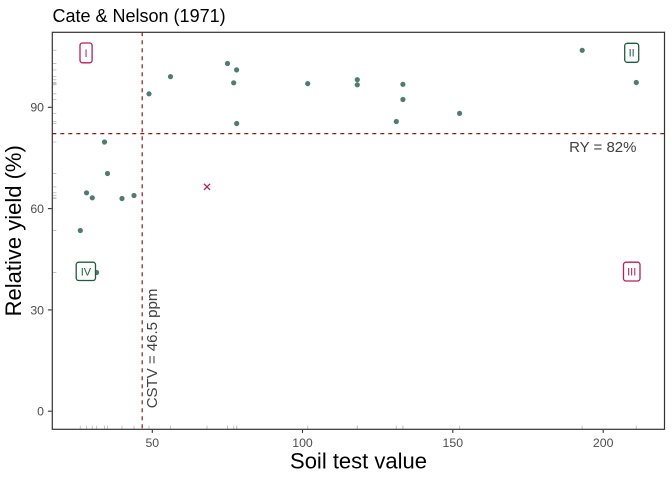 Image resolution: width=672 pixels, height=485 pixels. Describe the element at coordinates (602, 147) in the screenshot. I see `svg-text: RY = 82%` at that location.